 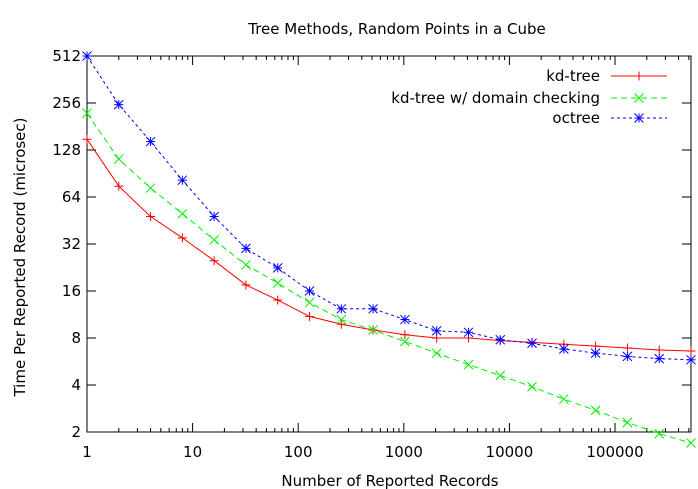 I want to click on y-tick-label: 32, so click(x=71, y=244).